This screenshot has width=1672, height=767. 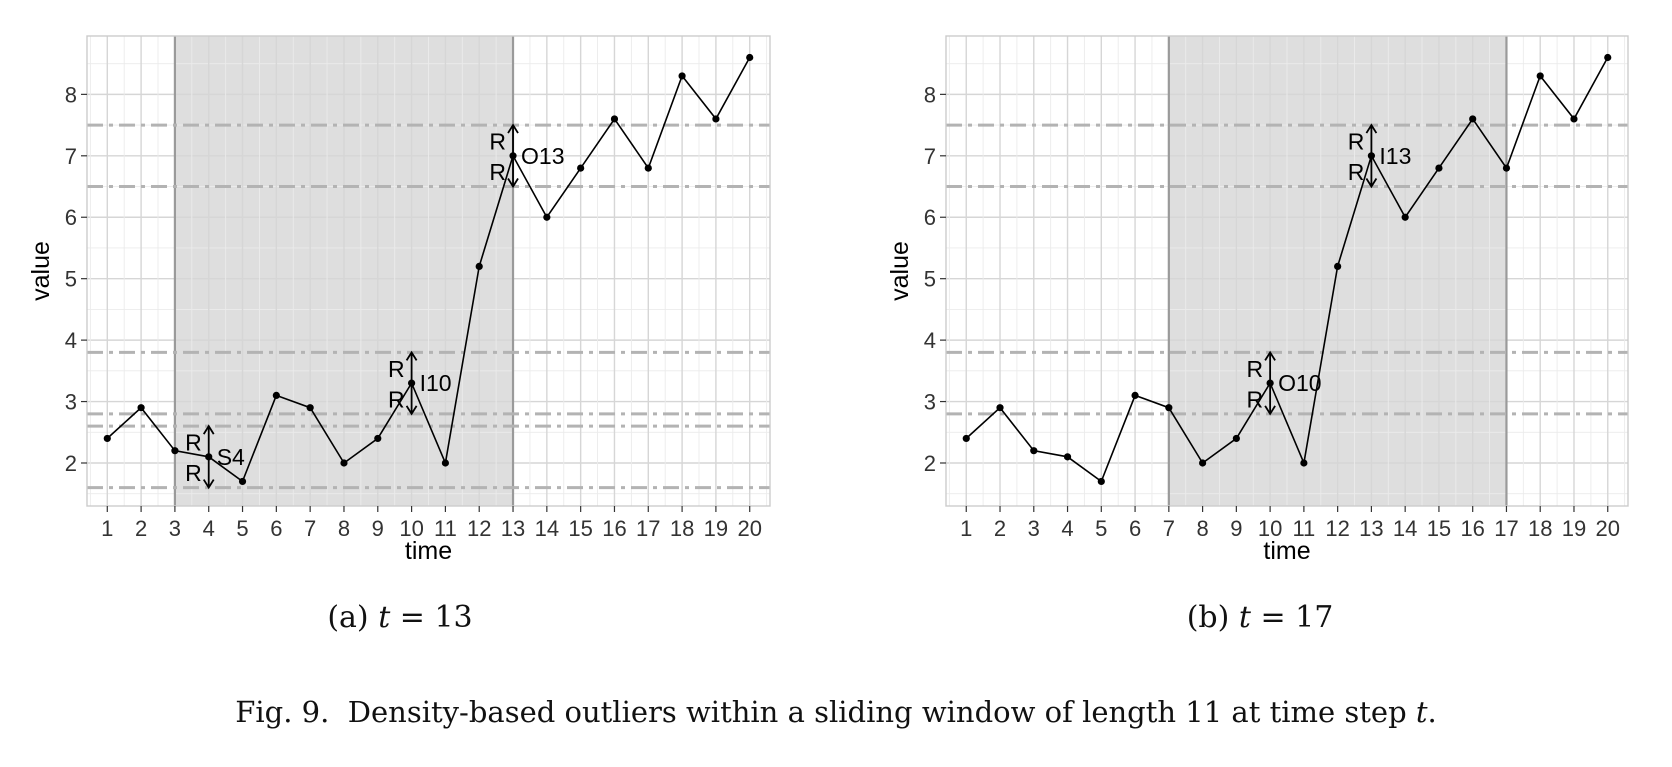 I want to click on x-tick-label: 11, so click(x=445, y=528).